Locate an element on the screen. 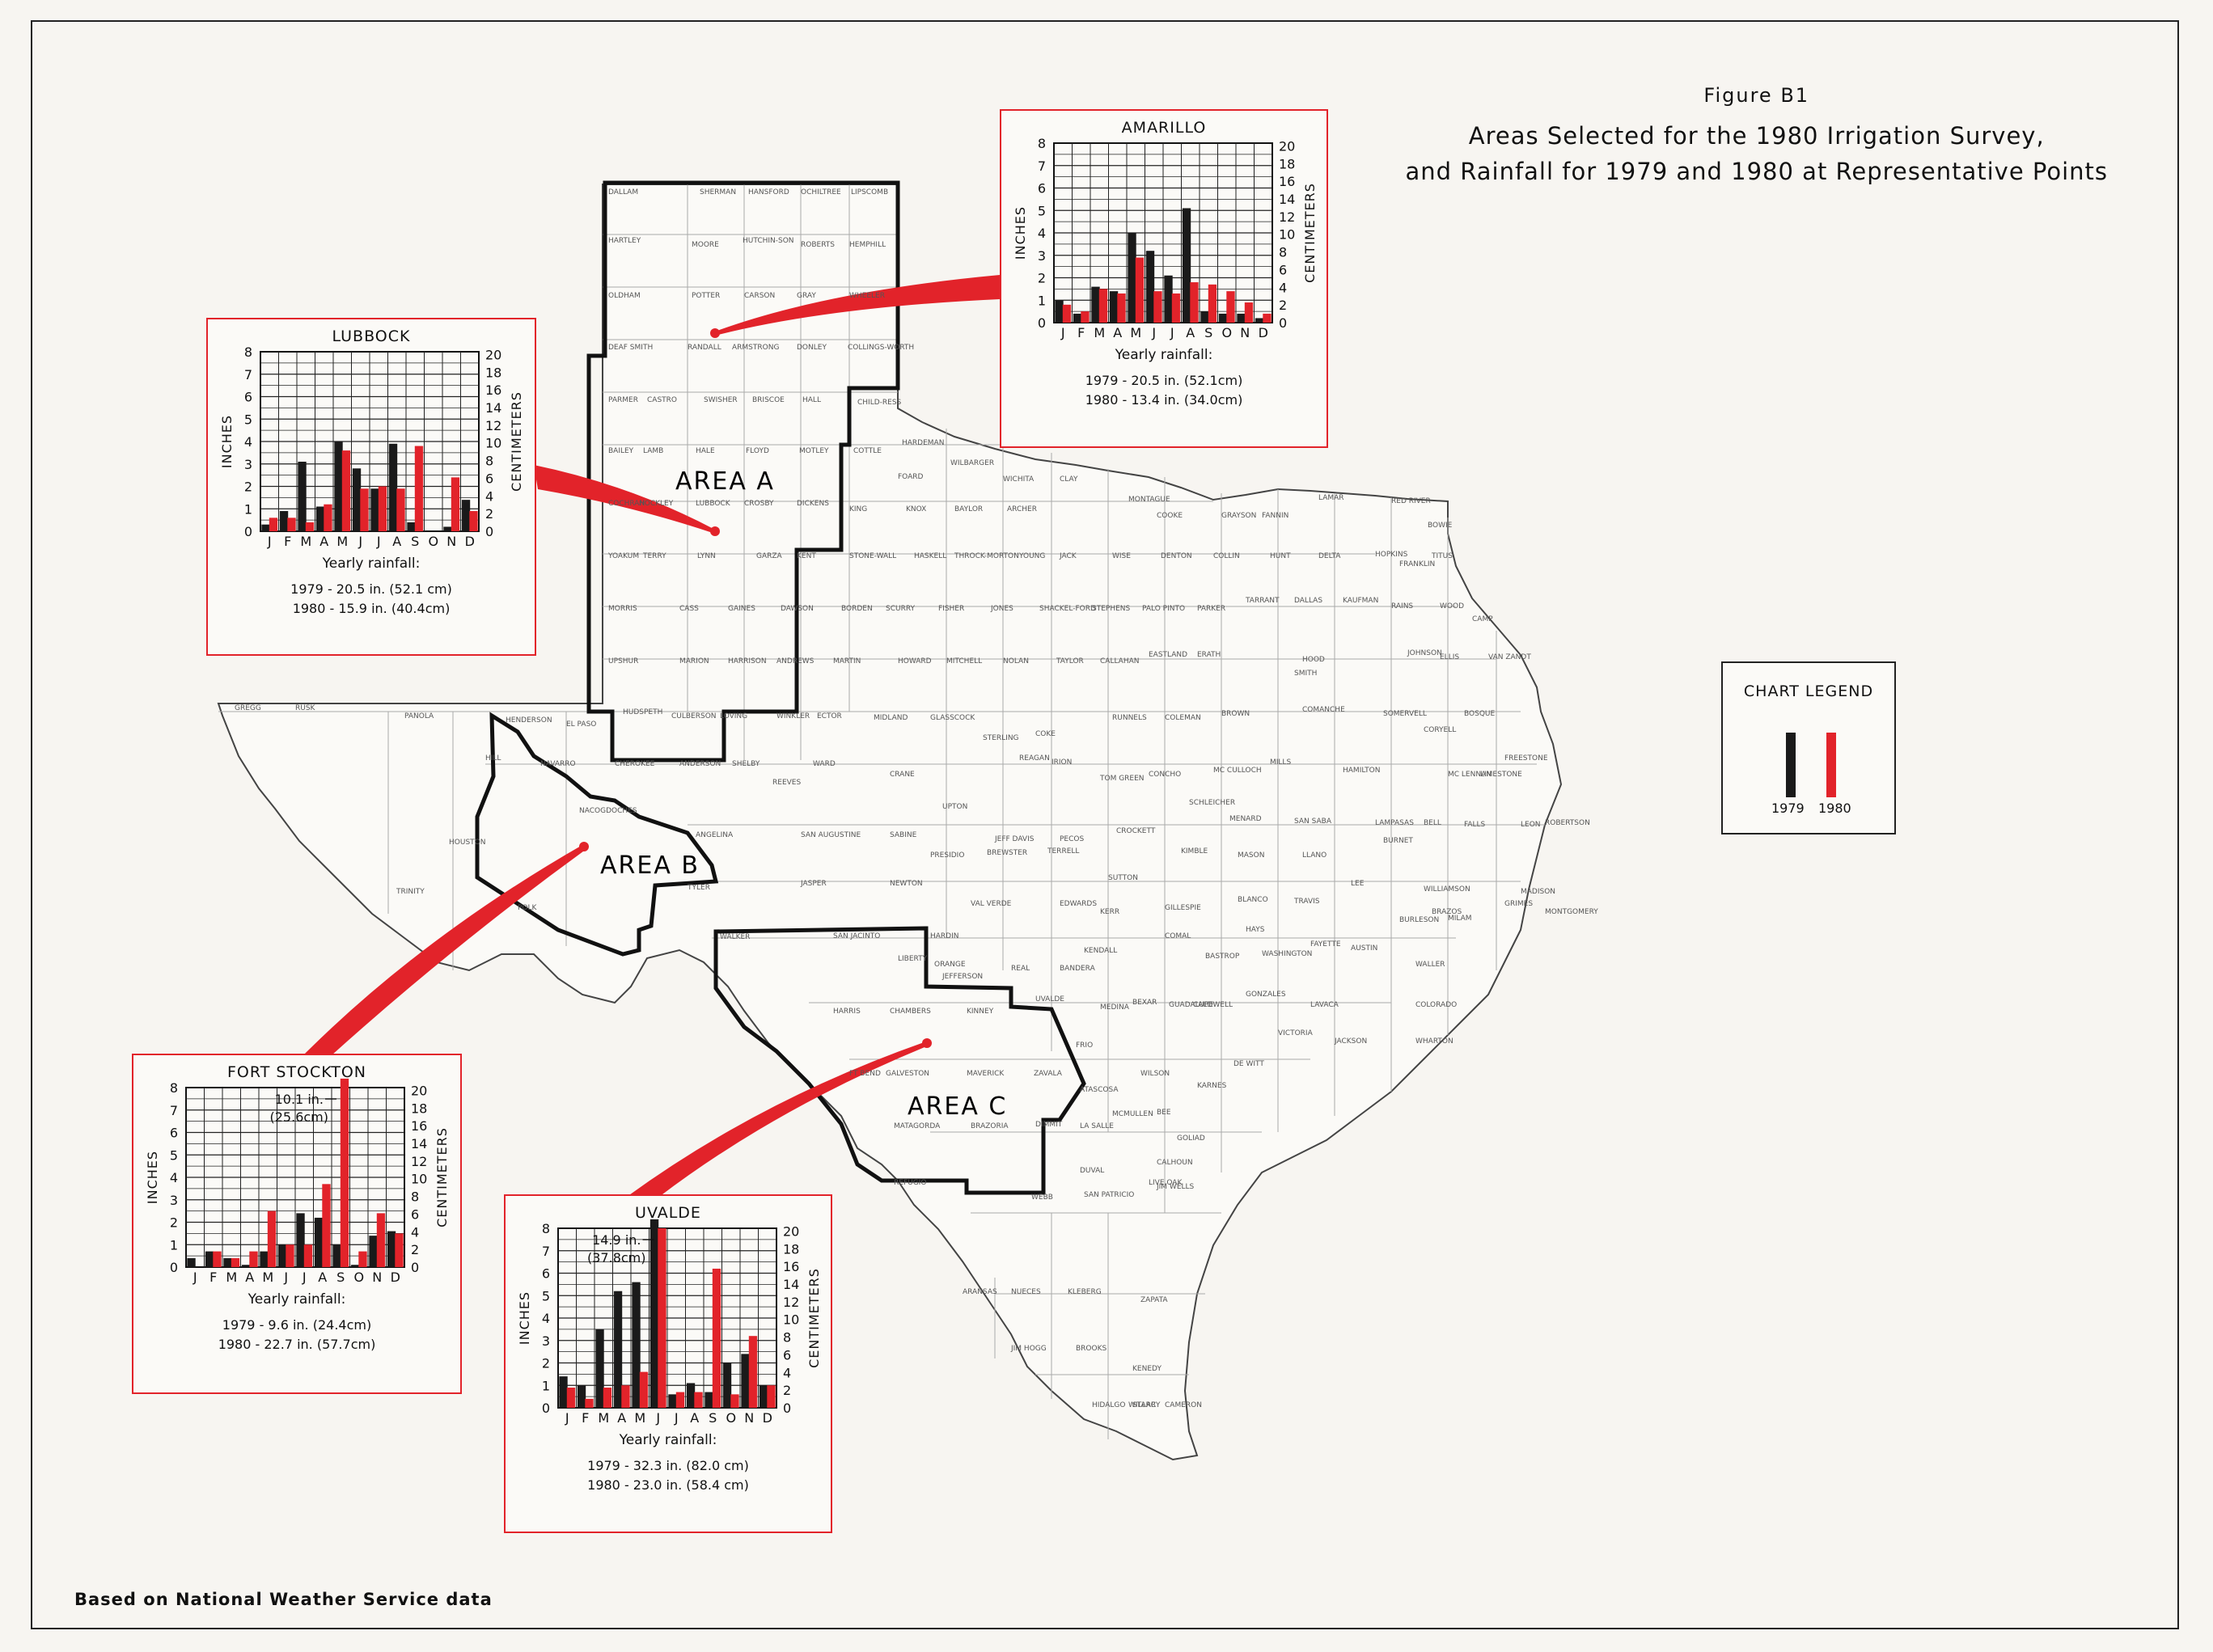  x-tick-label: F is located at coordinates (213, 1277).